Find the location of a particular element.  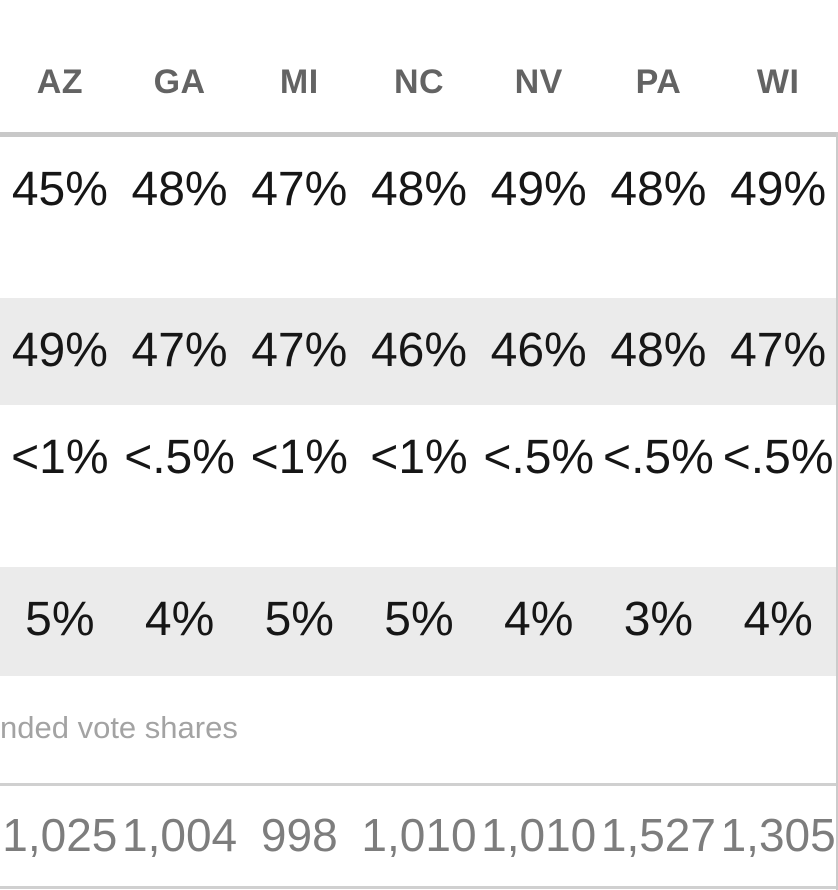

sample-size-cell: 1,527 is located at coordinates (658, 835).